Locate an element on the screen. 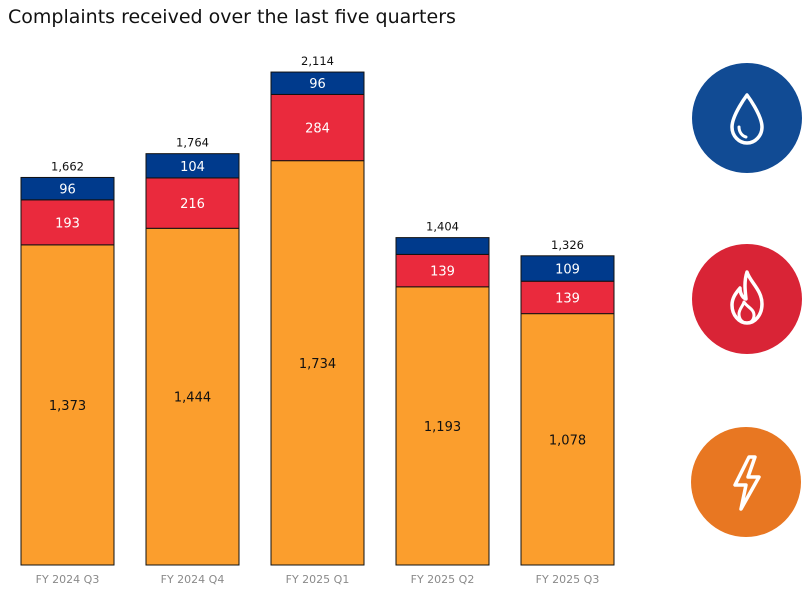 This screenshot has width=802, height=601. flame-icon-circle is located at coordinates (747, 299).